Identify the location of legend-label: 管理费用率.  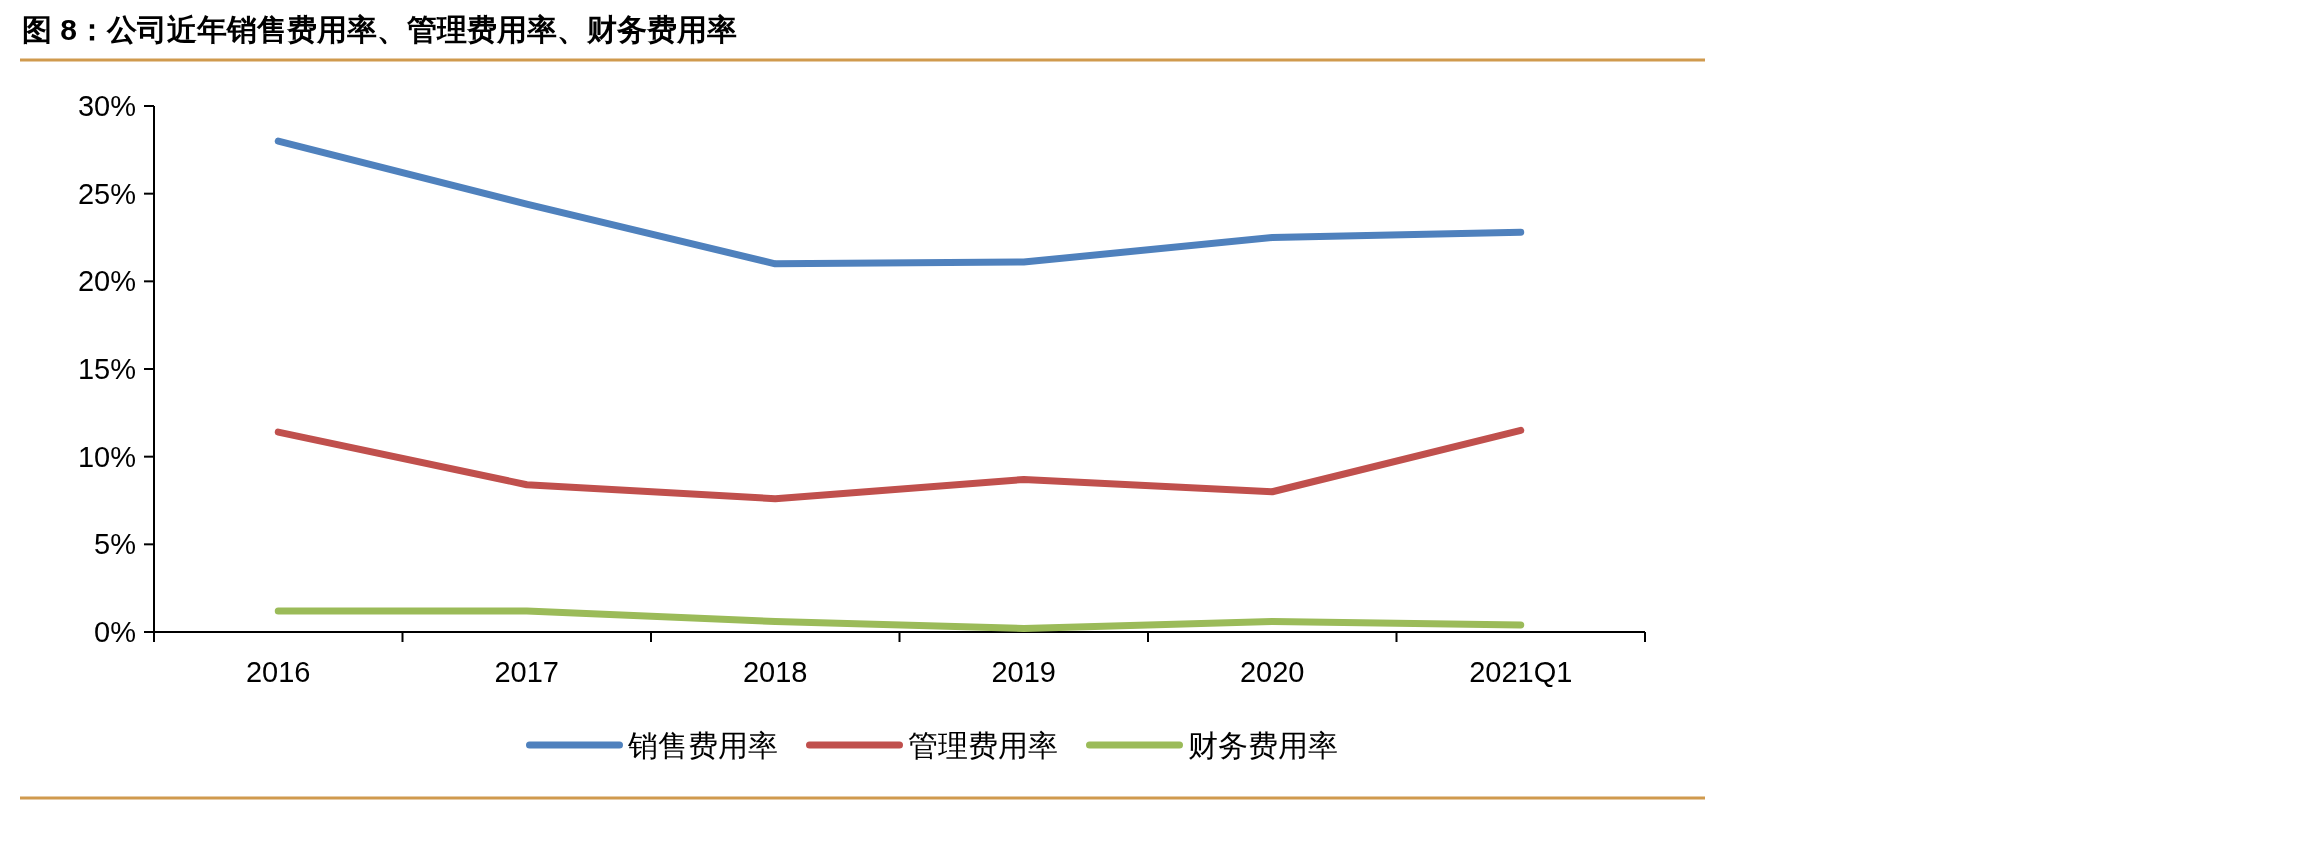
(982, 745).